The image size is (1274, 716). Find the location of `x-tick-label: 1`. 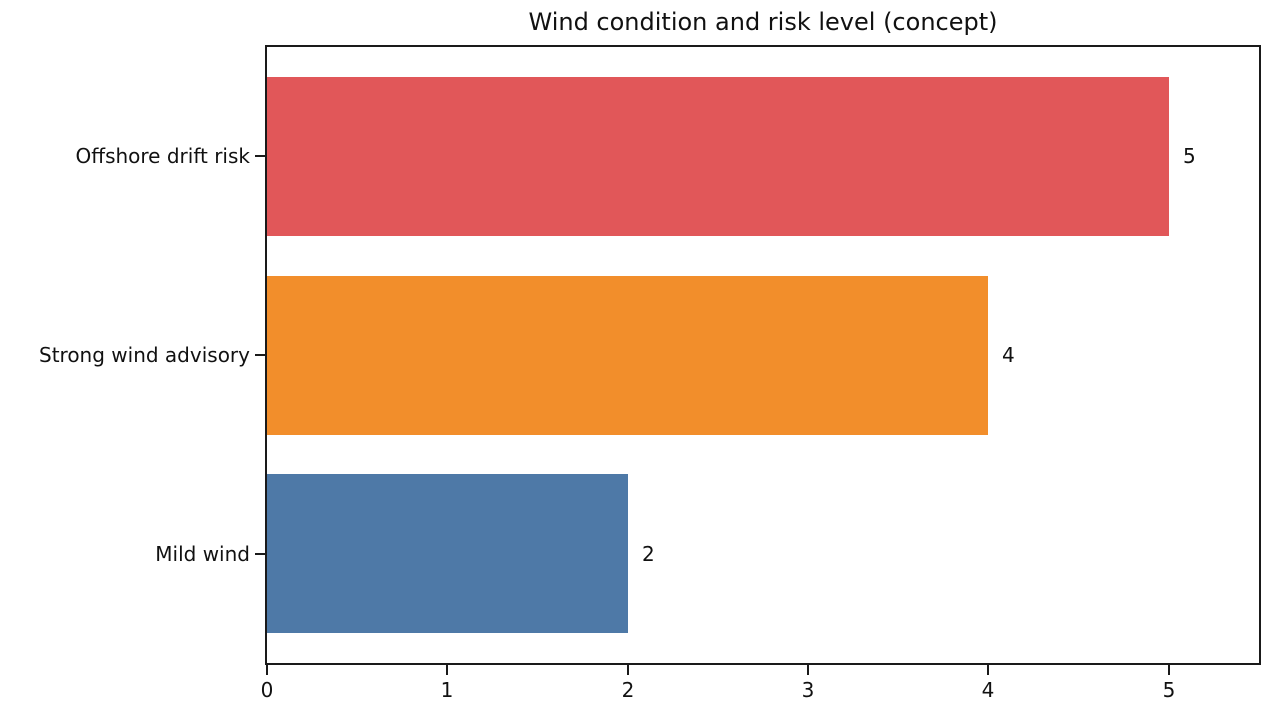

x-tick-label: 1 is located at coordinates (447, 690).